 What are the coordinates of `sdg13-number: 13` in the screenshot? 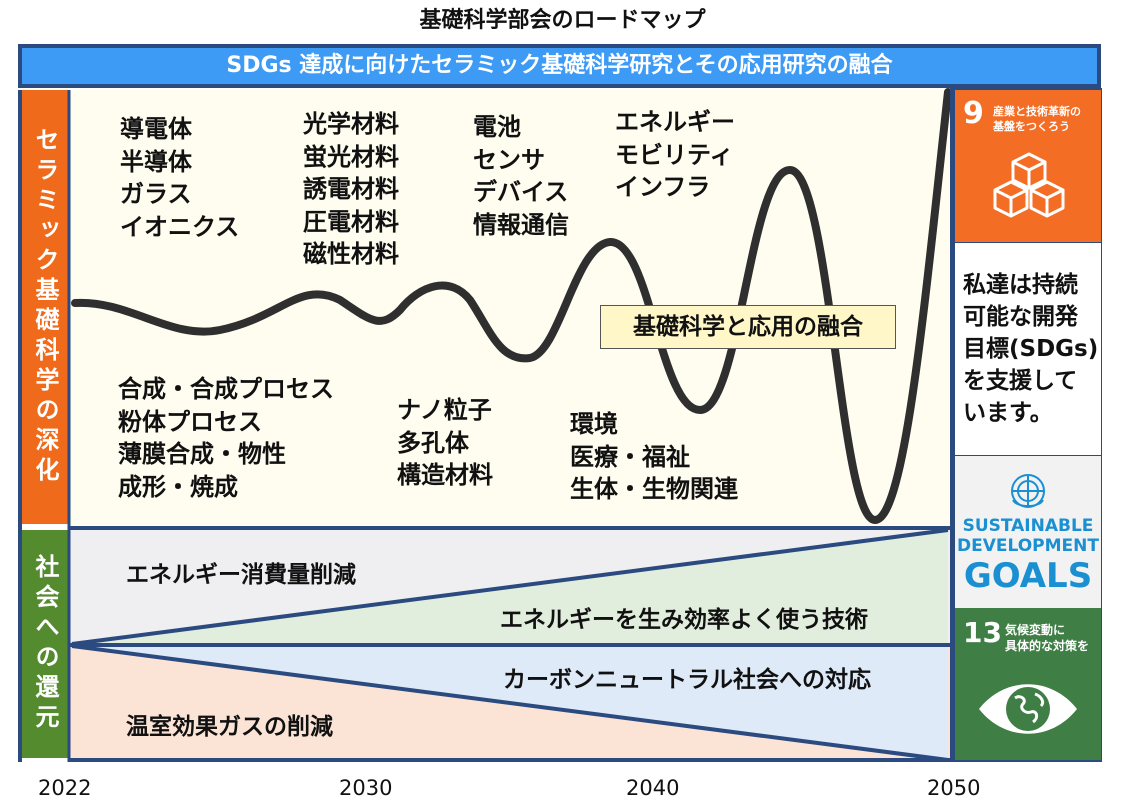 It's located at (982, 632).